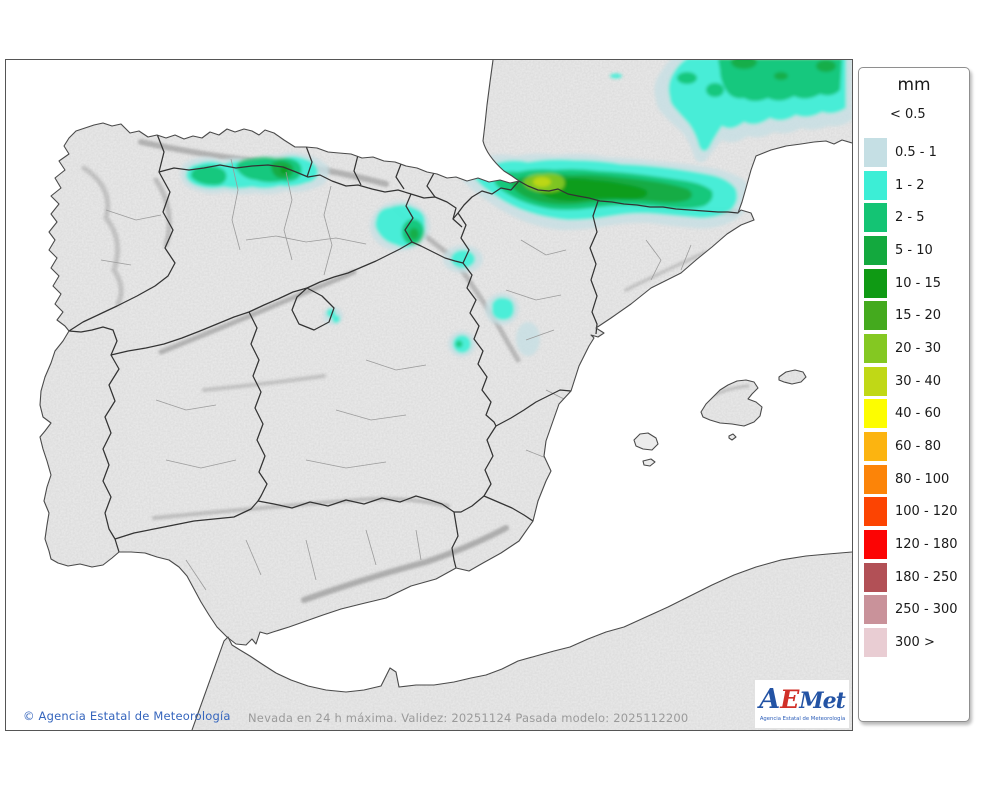 The width and height of the screenshot is (1000, 790). I want to click on legend-row: 0.5 - 1, so click(914, 152).